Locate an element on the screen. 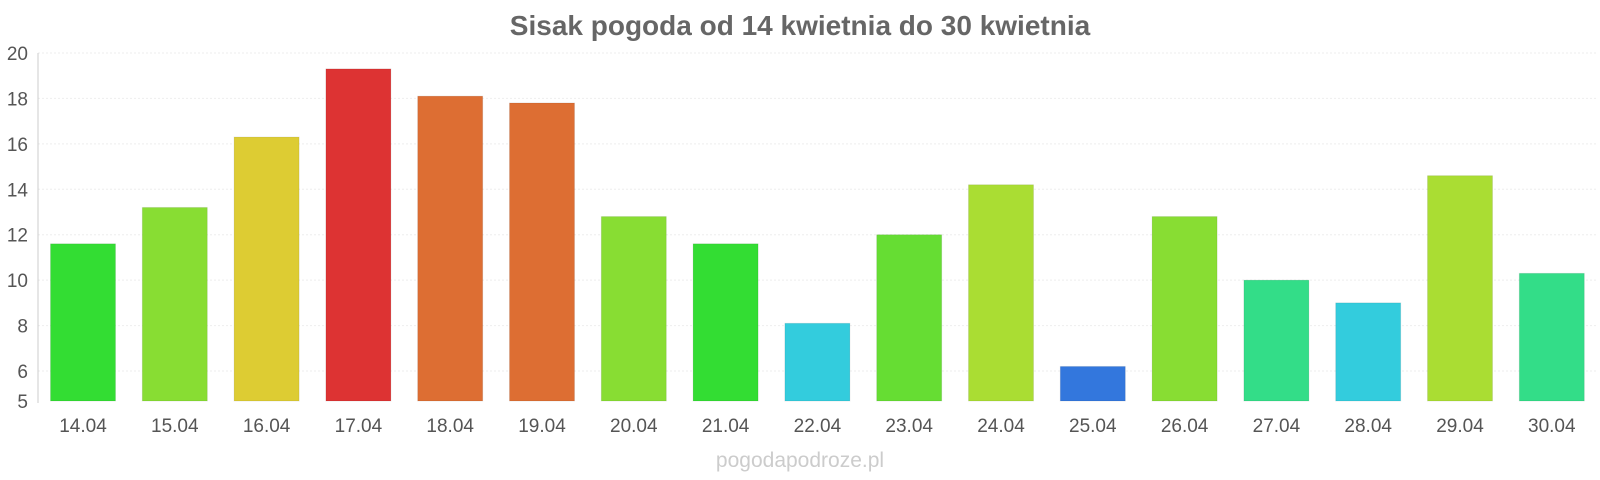 This screenshot has width=1600, height=480. x-tick-label: 23.04 is located at coordinates (909, 426).